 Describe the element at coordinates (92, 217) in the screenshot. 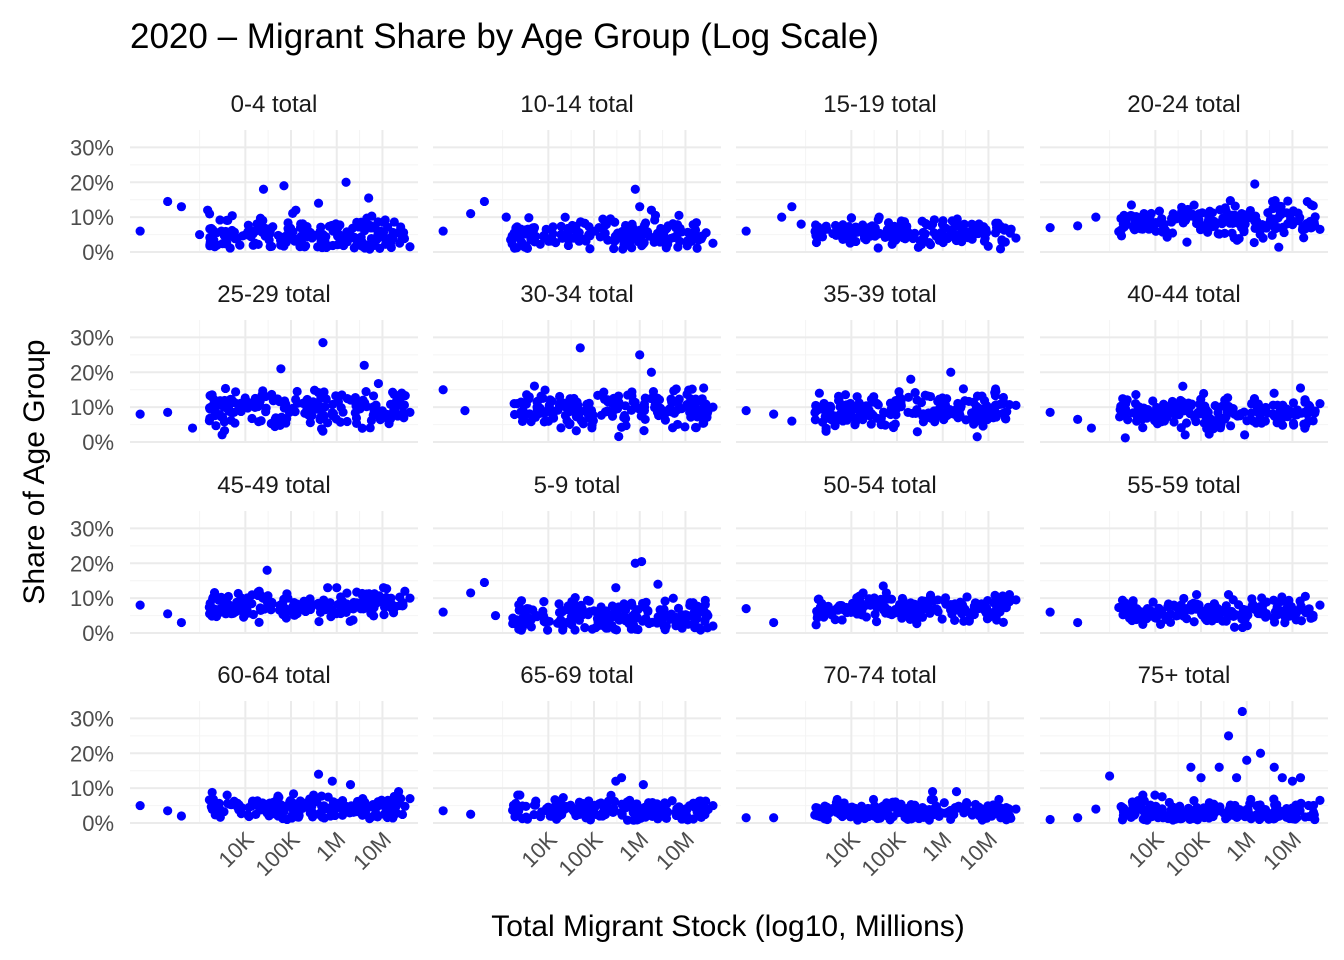

I see `y-tick-label: 10%` at that location.